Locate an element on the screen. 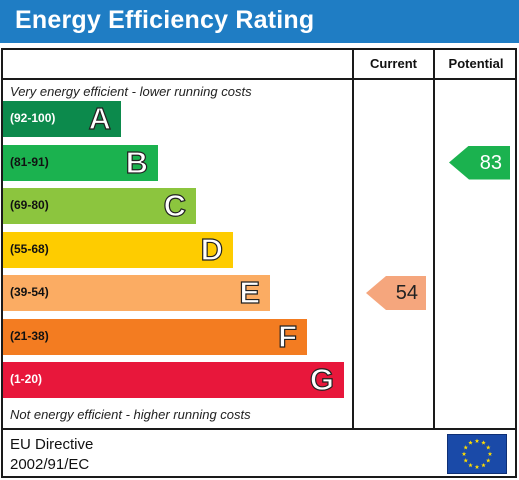 This screenshot has height=480, width=519. band-letter-label: A is located at coordinates (100, 118).